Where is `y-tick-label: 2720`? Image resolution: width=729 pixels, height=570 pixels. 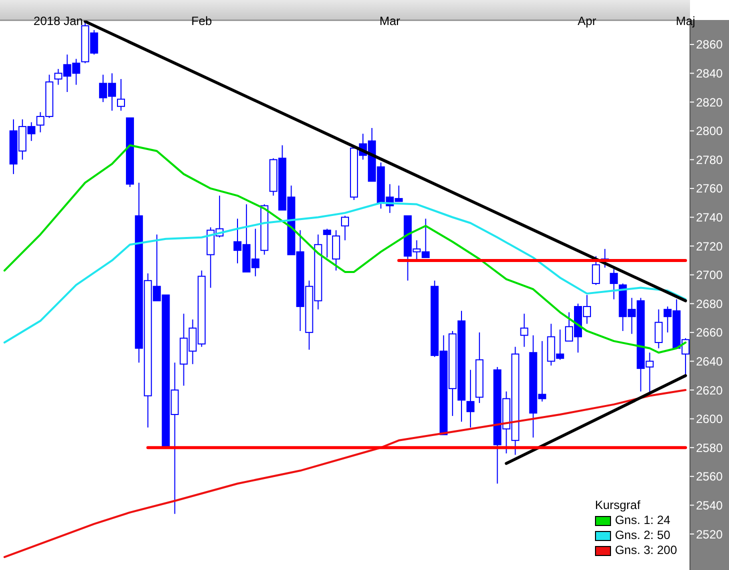 y-tick-label: 2720 is located at coordinates (710, 246).